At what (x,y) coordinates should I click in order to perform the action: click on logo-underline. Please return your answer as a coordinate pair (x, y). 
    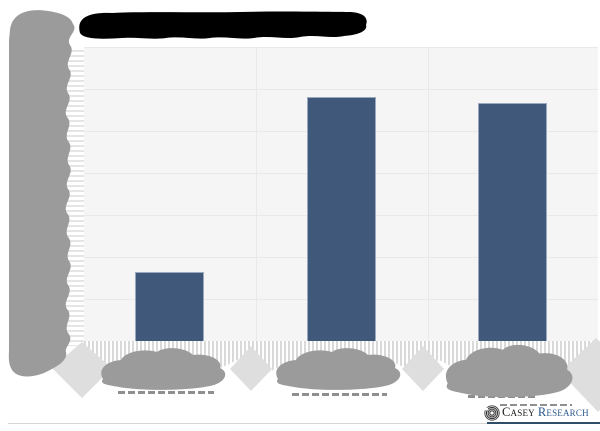
    Looking at the image, I should click on (543, 423).